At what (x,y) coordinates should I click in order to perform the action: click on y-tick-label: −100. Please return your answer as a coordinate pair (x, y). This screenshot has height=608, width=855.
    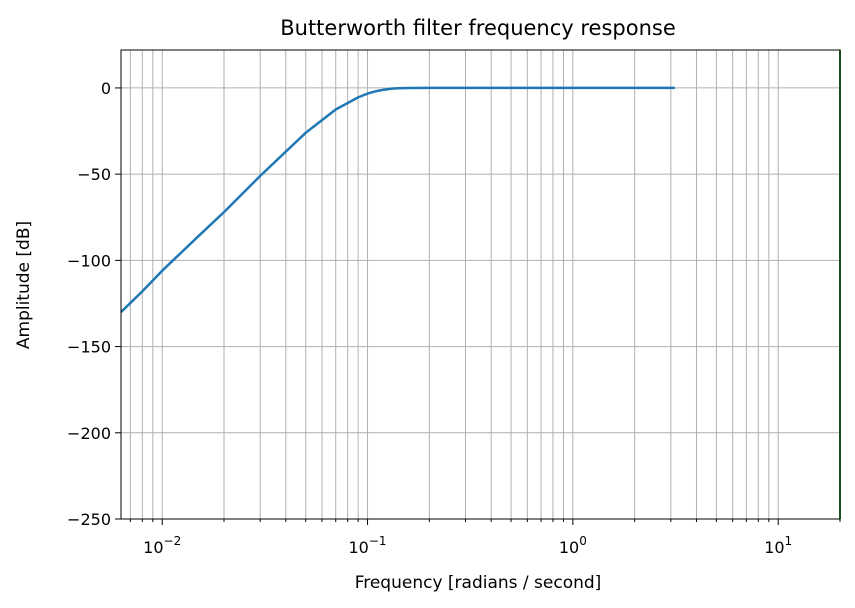
    Looking at the image, I should click on (89, 260).